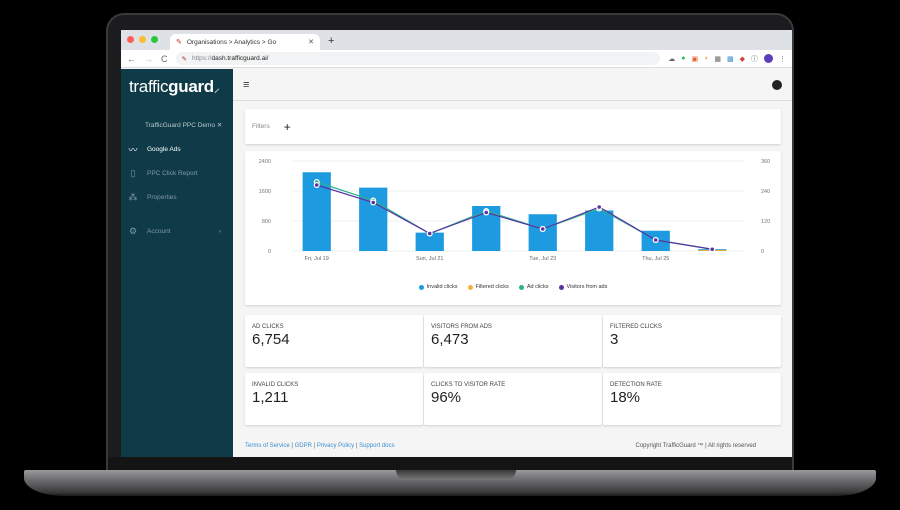  Describe the element at coordinates (184, 59) in the screenshot. I see `site-icon: ✎` at that location.